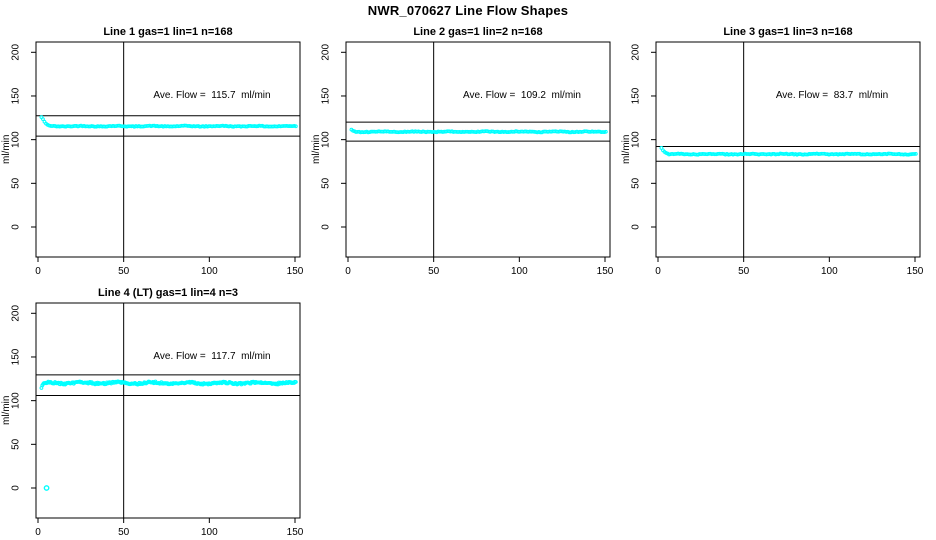 Image resolution: width=936 pixels, height=540 pixels. I want to click on subplot-3-y-axis-label: ml/min, so click(626, 149).